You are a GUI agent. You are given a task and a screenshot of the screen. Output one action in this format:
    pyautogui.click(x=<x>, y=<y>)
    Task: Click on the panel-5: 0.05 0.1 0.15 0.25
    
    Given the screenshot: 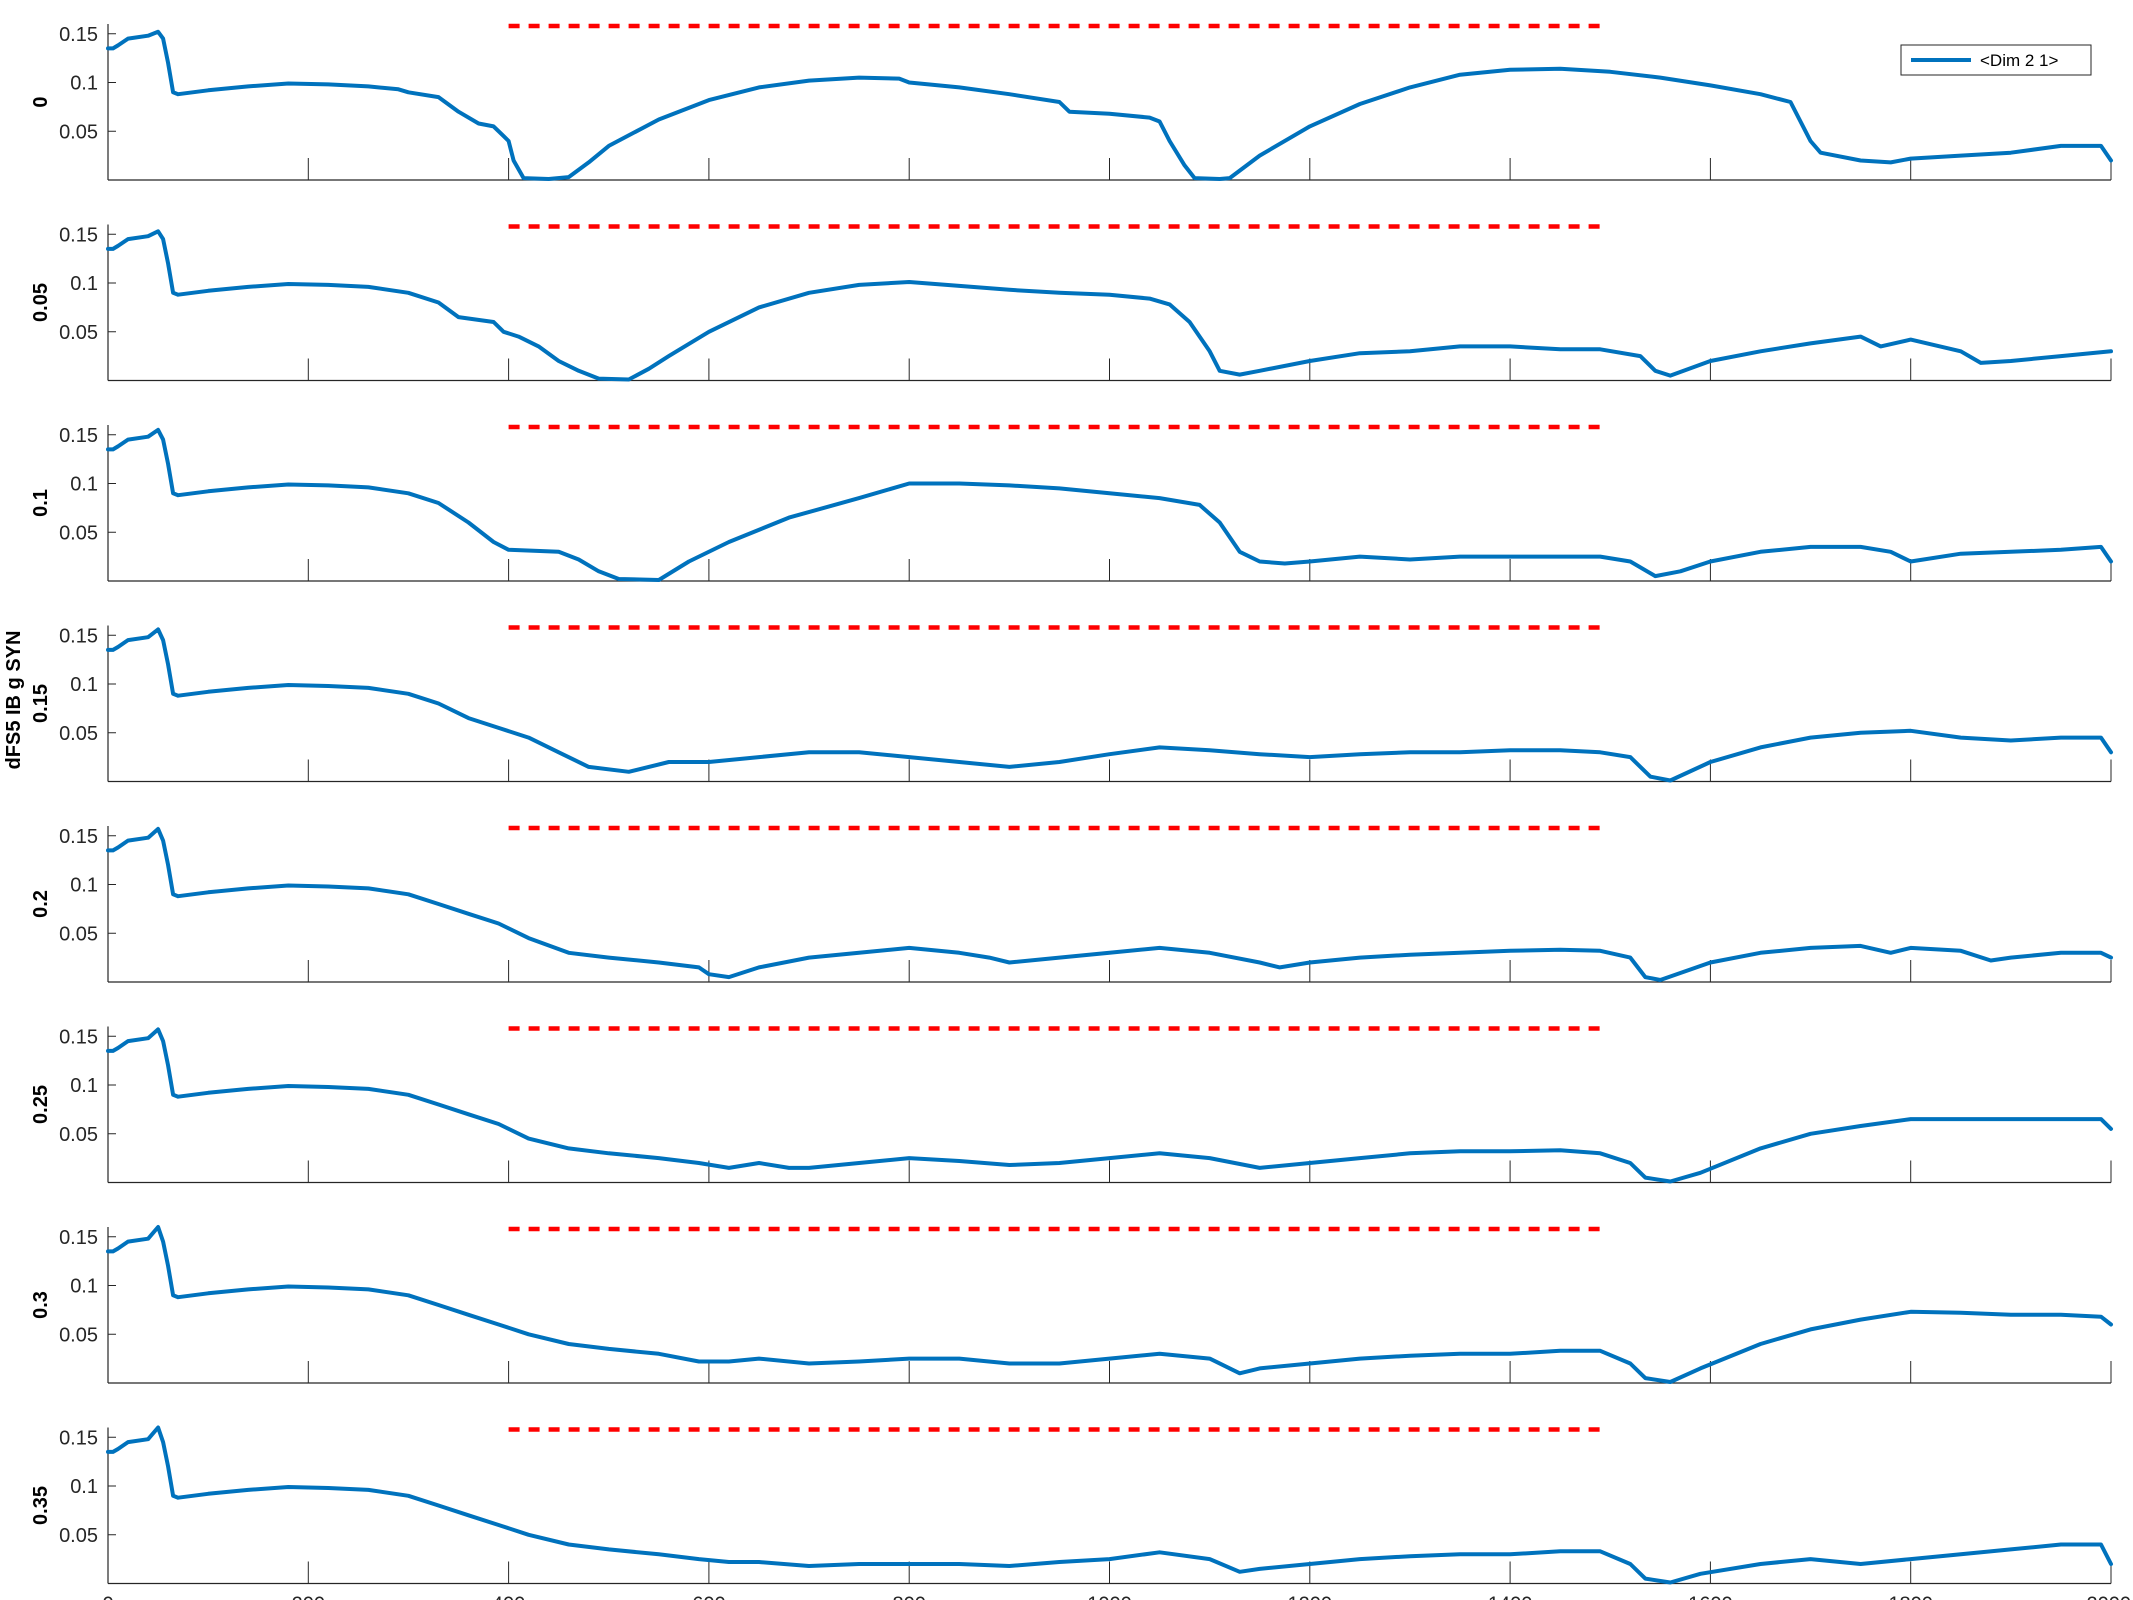 What is the action you would take?
    pyautogui.click(x=1071, y=1105)
    